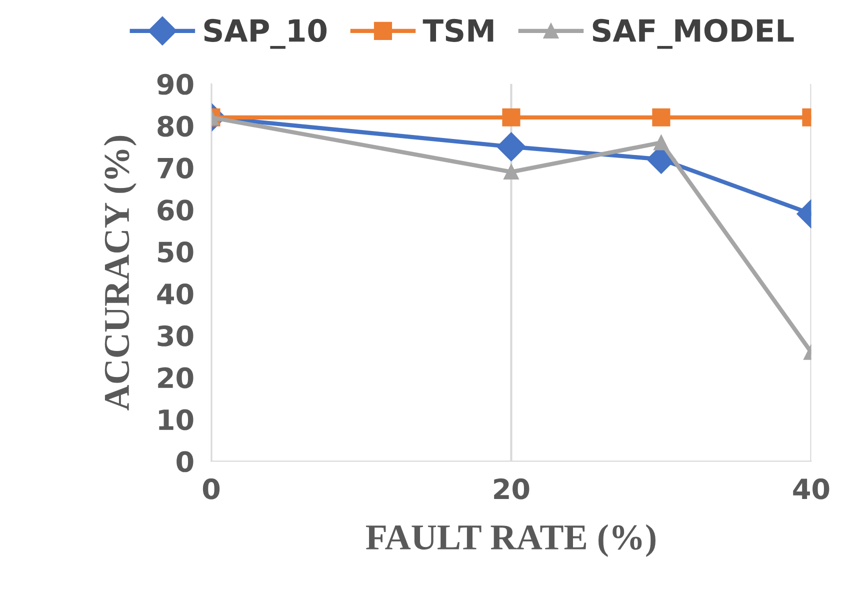 This screenshot has width=845, height=599. I want to click on x-tick-label: 0, so click(211, 489).